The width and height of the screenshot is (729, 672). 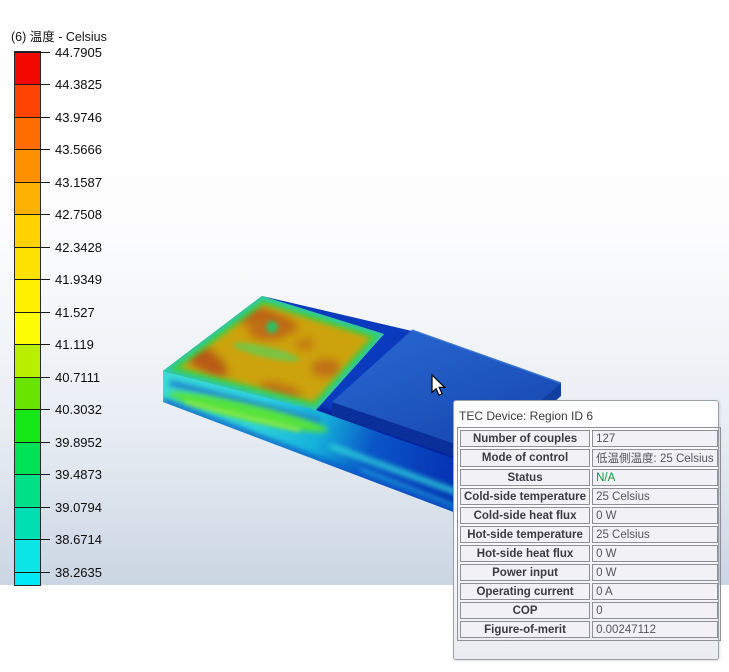 I want to click on tec-row-label: Operating current, so click(x=525, y=591).